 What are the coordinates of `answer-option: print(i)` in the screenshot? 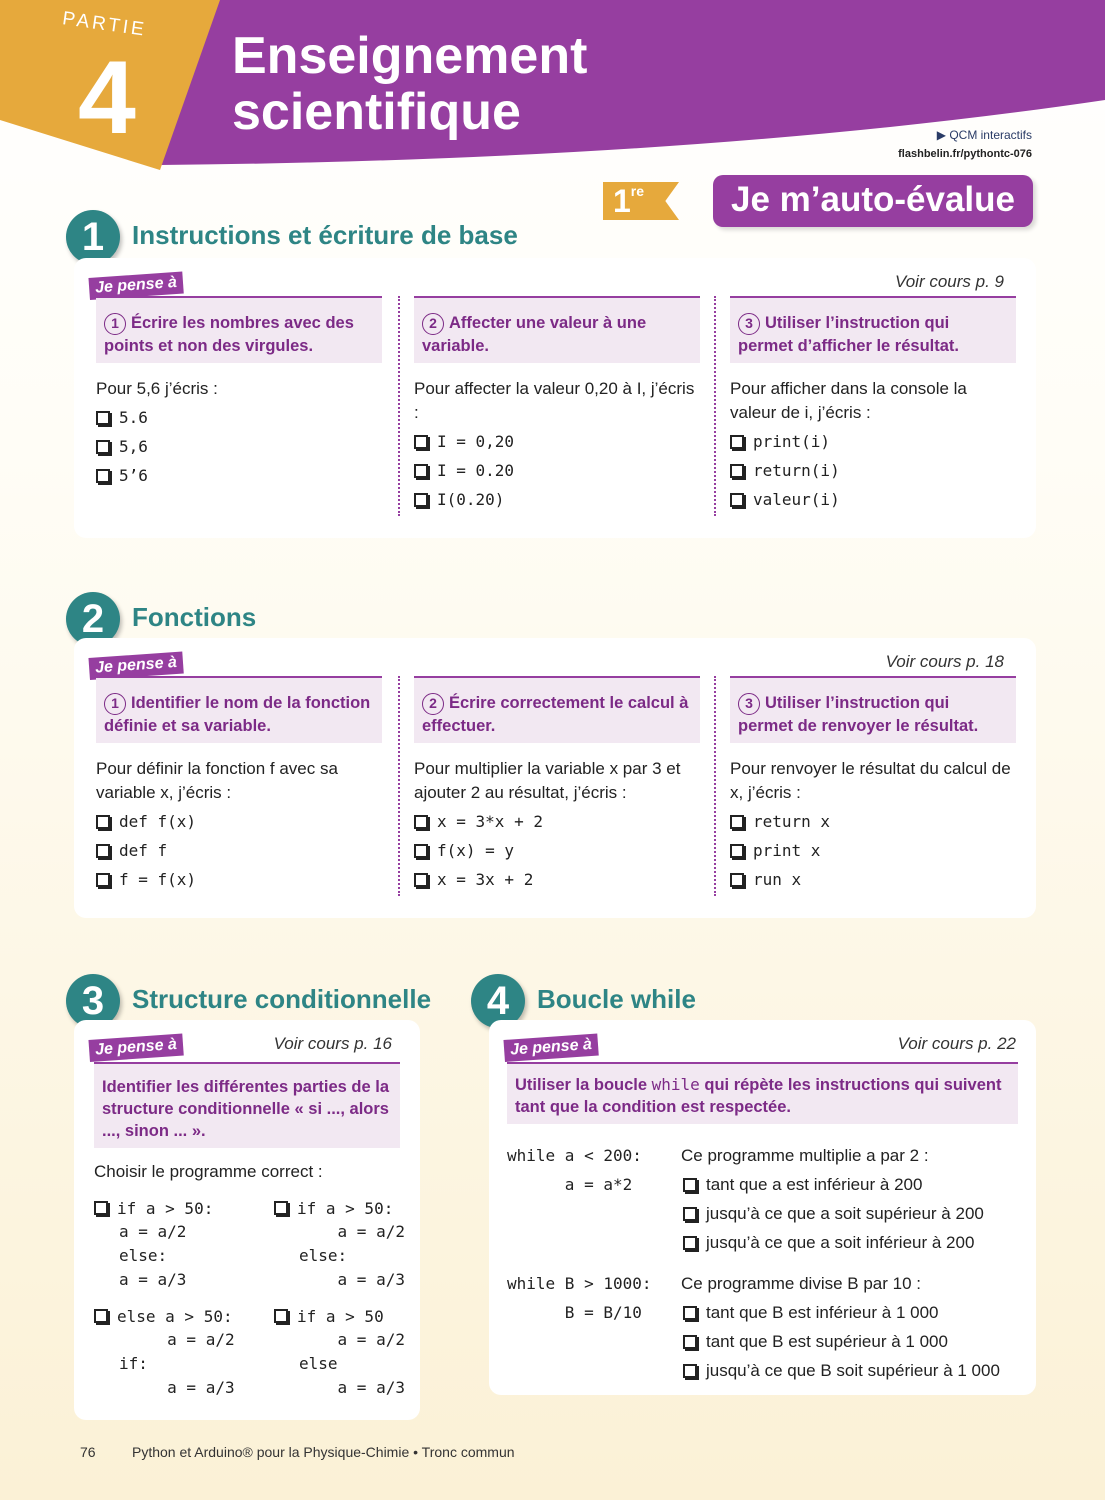 It's located at (873, 442).